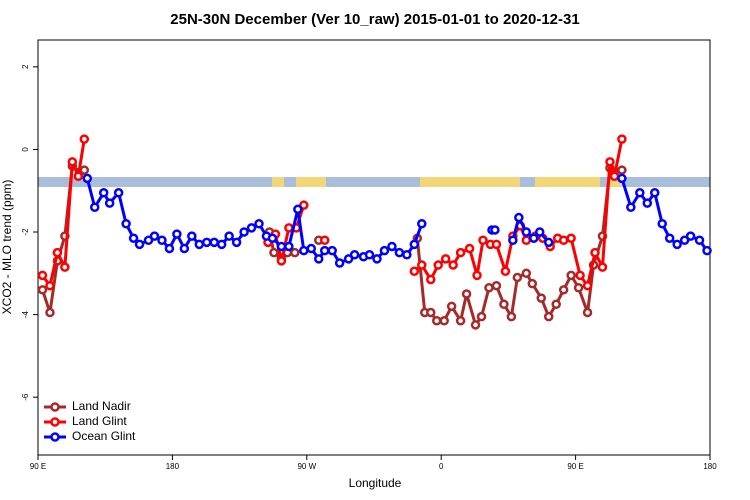  I want to click on y-axis-label: XCO2 - MLO trend (ppm), so click(7, 247).